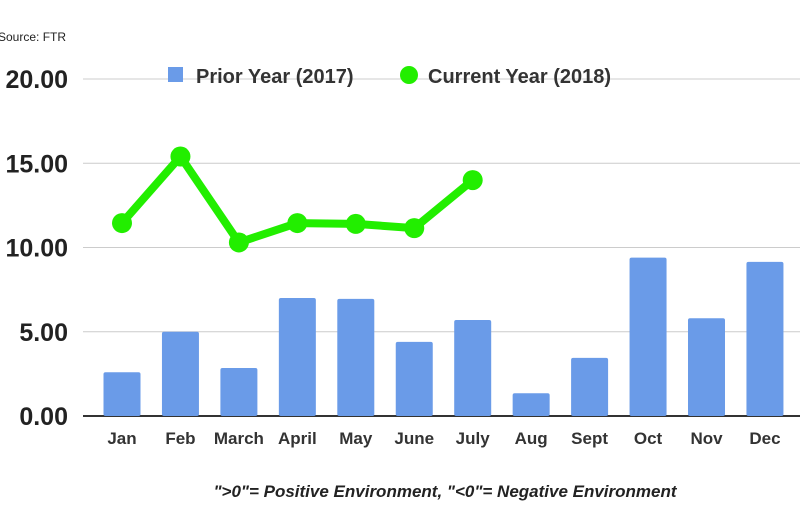 Image resolution: width=800 pixels, height=532 pixels. Describe the element at coordinates (764, 438) in the screenshot. I see `x-tick-label: Dec` at that location.